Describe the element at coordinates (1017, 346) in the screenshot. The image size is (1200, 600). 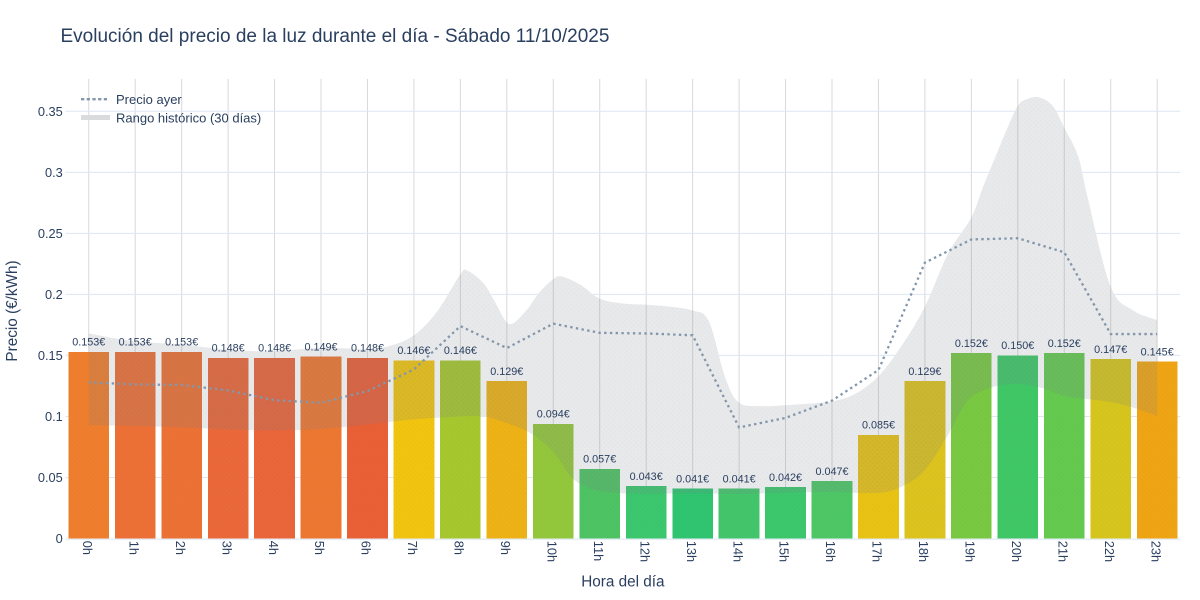
I see `svg-text: 0.150€` at that location.